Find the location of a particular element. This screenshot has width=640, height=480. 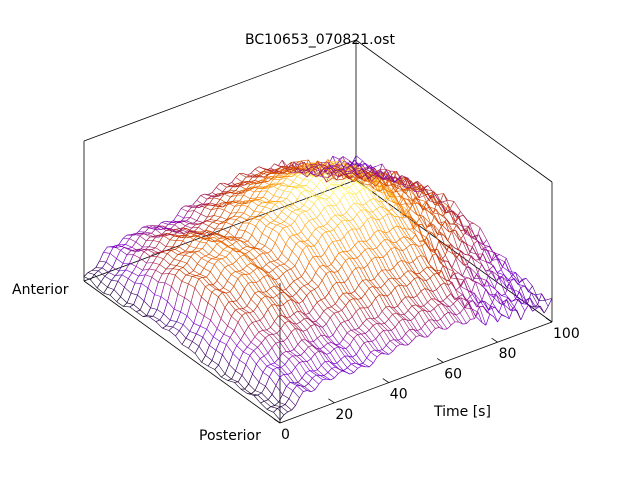

x-tick-label: 100 is located at coordinates (566, 334).